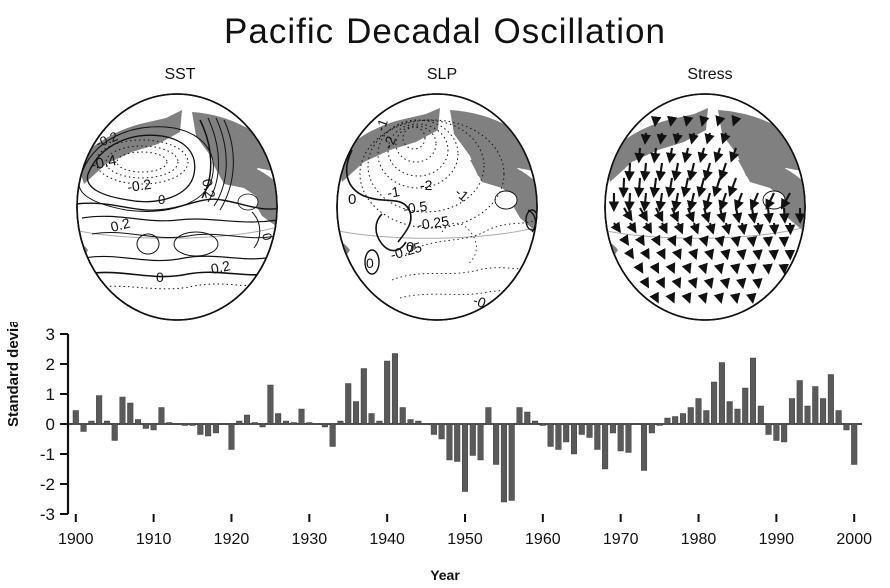 This screenshot has height=588, width=890. Describe the element at coordinates (445, 575) in the screenshot. I see `x-axis-label: Year` at that location.